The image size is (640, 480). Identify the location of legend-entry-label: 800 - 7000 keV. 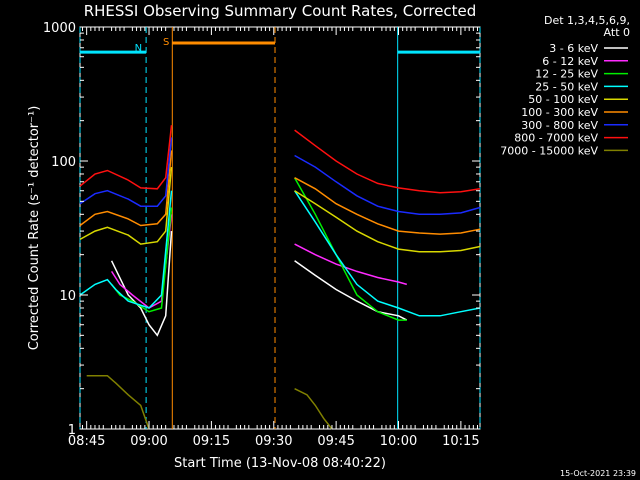
(556, 138).